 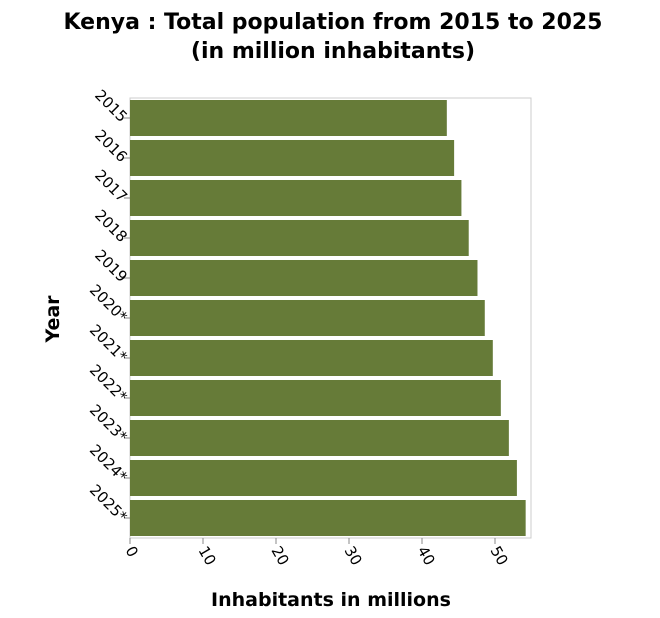 I want to click on x-axis-title: Inhabitants in millions, so click(x=331, y=600).